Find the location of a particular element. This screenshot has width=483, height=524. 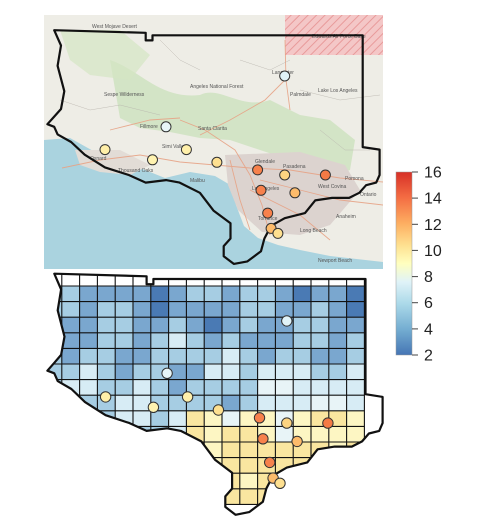

colorbar-tick-label: 6 is located at coordinates (428, 303).